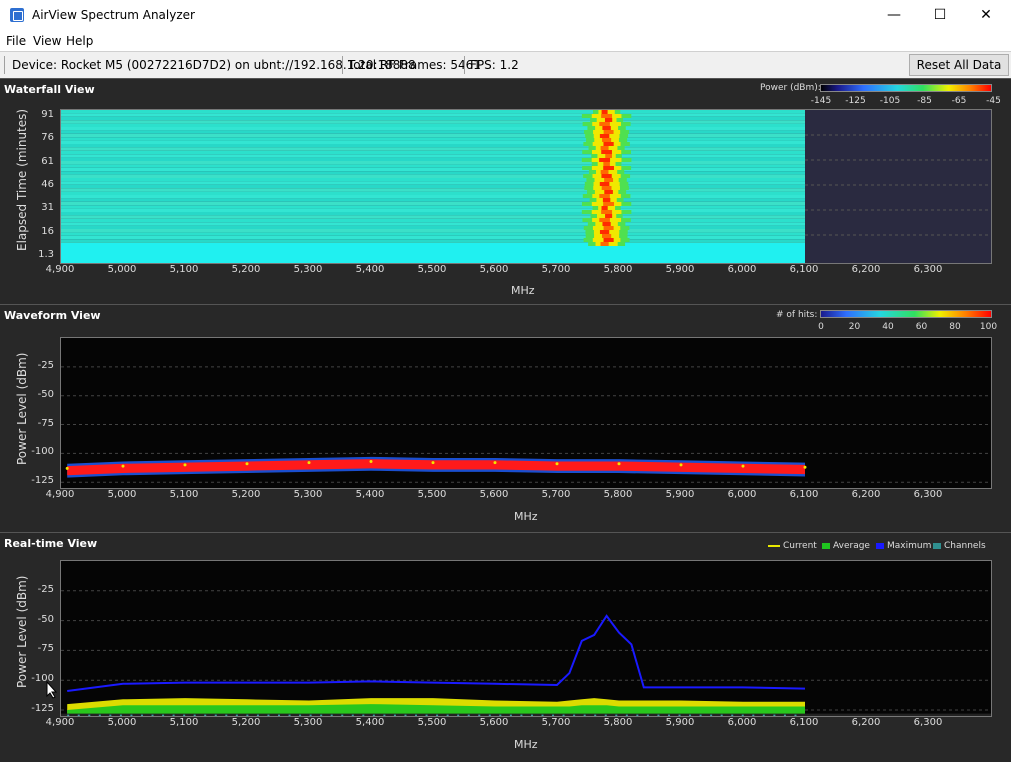 This screenshot has height=762, width=1011. I want to click on waveform-chart, so click(526, 424).